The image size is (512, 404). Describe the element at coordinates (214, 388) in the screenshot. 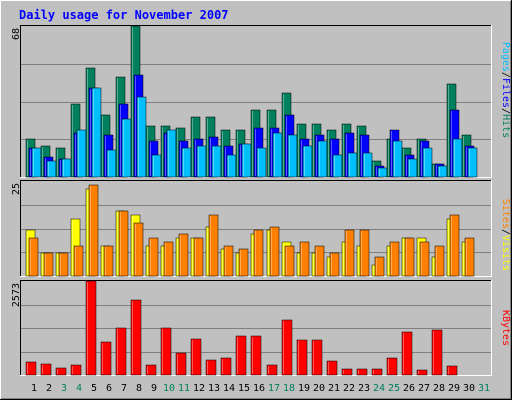

I see `day-label-13: 13` at that location.